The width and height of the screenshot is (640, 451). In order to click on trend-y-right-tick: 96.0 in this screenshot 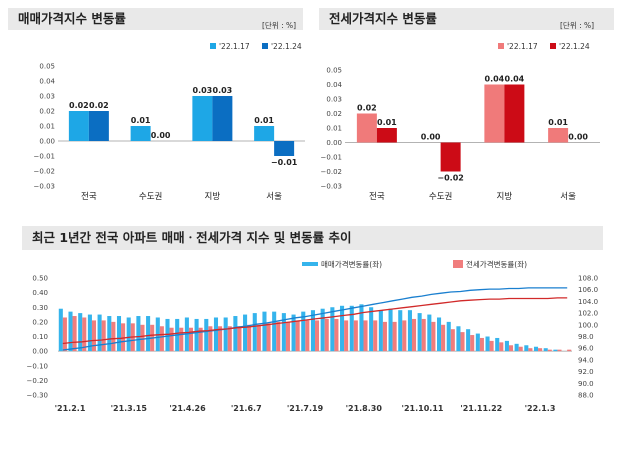, I will do `click(586, 349)`.